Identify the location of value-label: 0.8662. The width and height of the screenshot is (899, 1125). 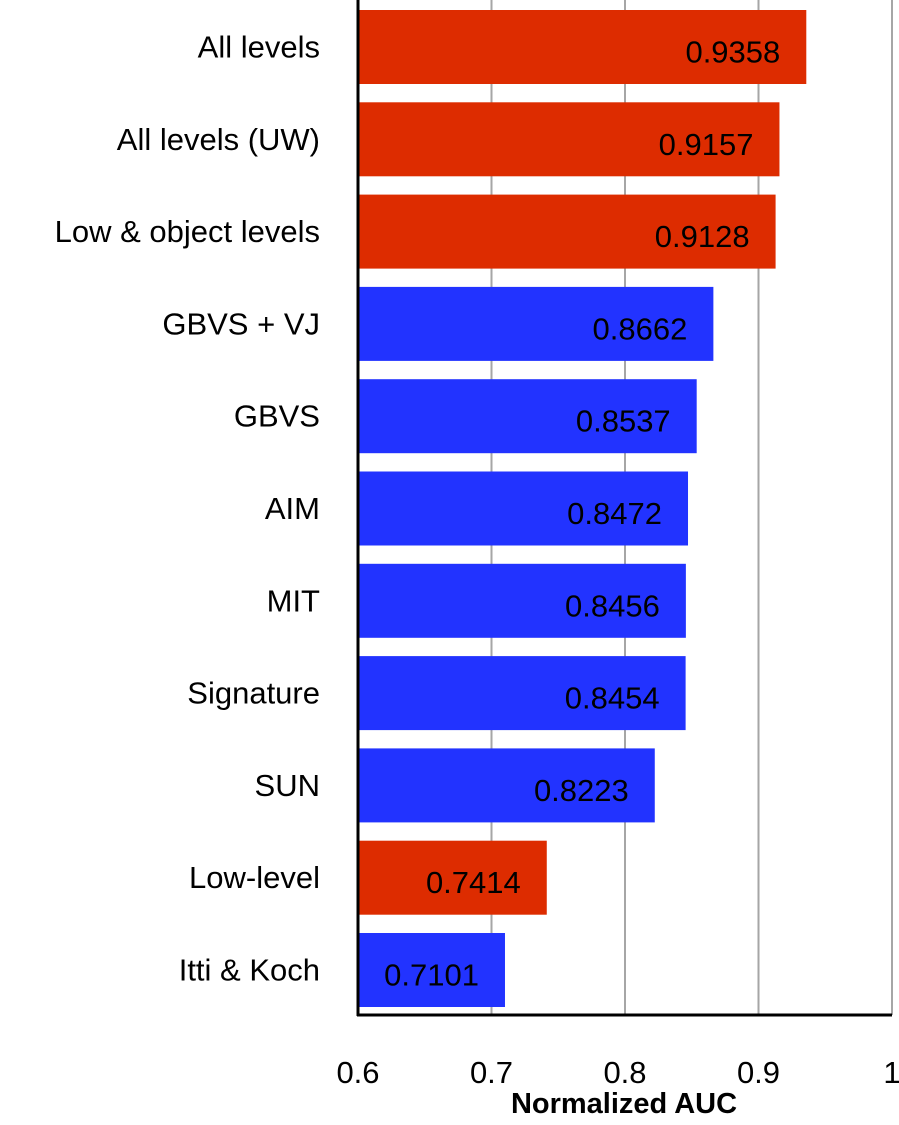
(640, 328).